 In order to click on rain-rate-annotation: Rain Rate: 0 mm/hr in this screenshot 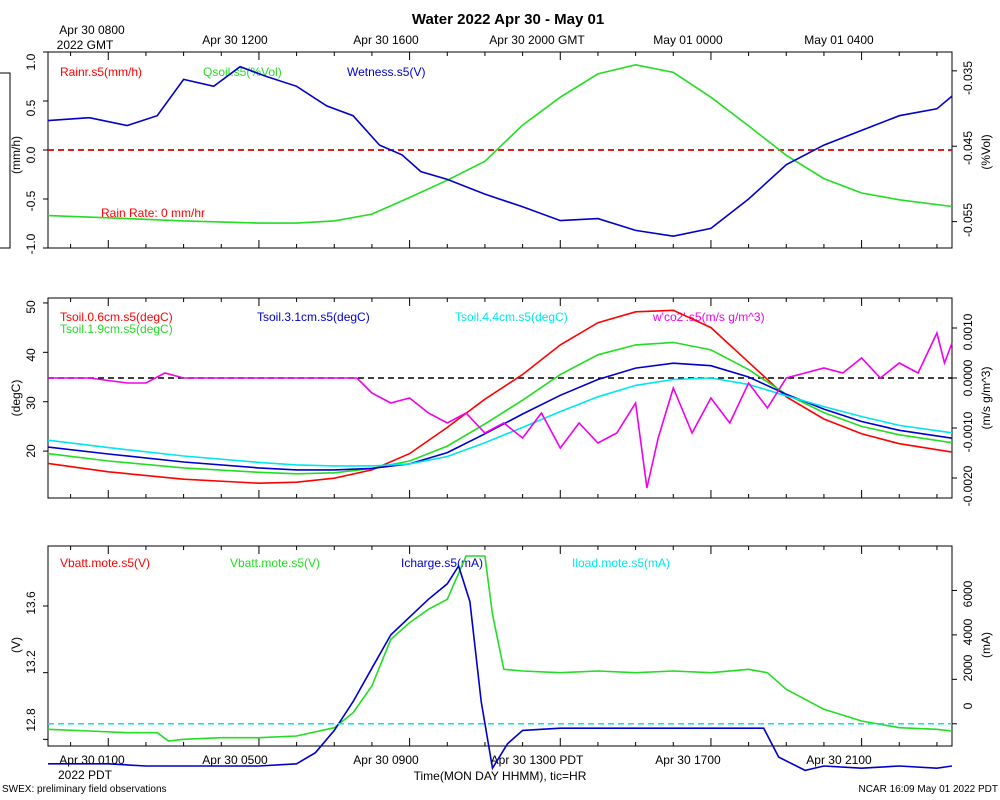, I will do `click(153, 213)`.